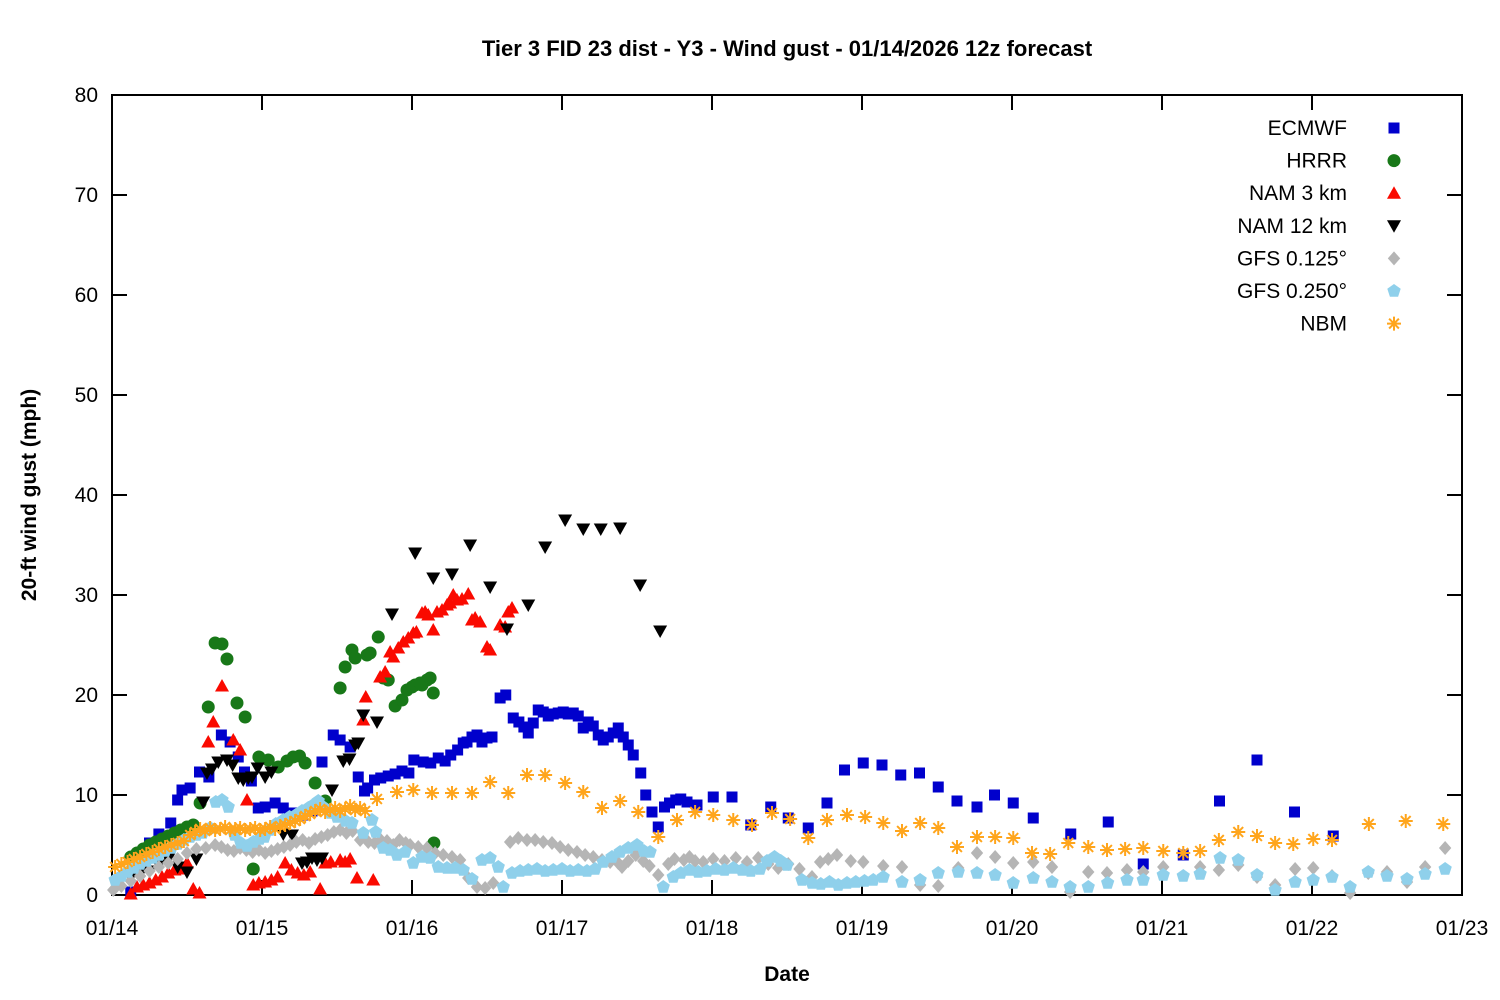 The image size is (1500, 1000). I want to click on nam-3-km-marker-icon, so click(1394, 192).